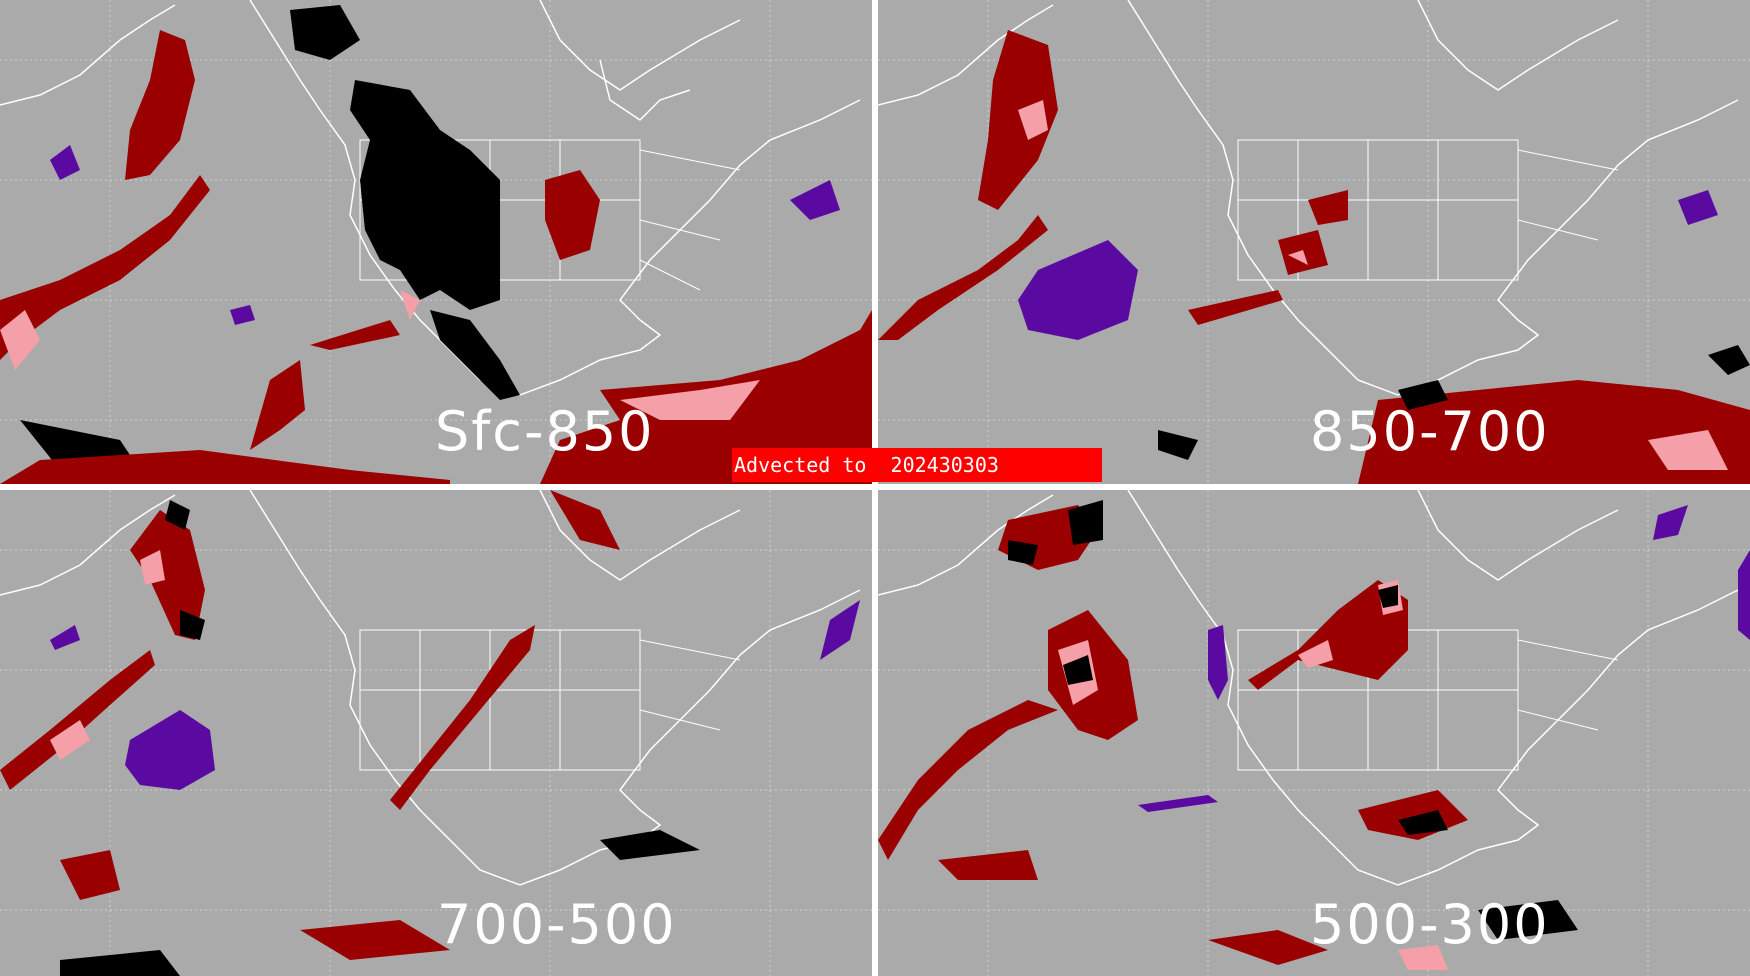 The image size is (1750, 976). What do you see at coordinates (1430, 924) in the screenshot?
I see `panel-label-500-300: 500-300` at bounding box center [1430, 924].